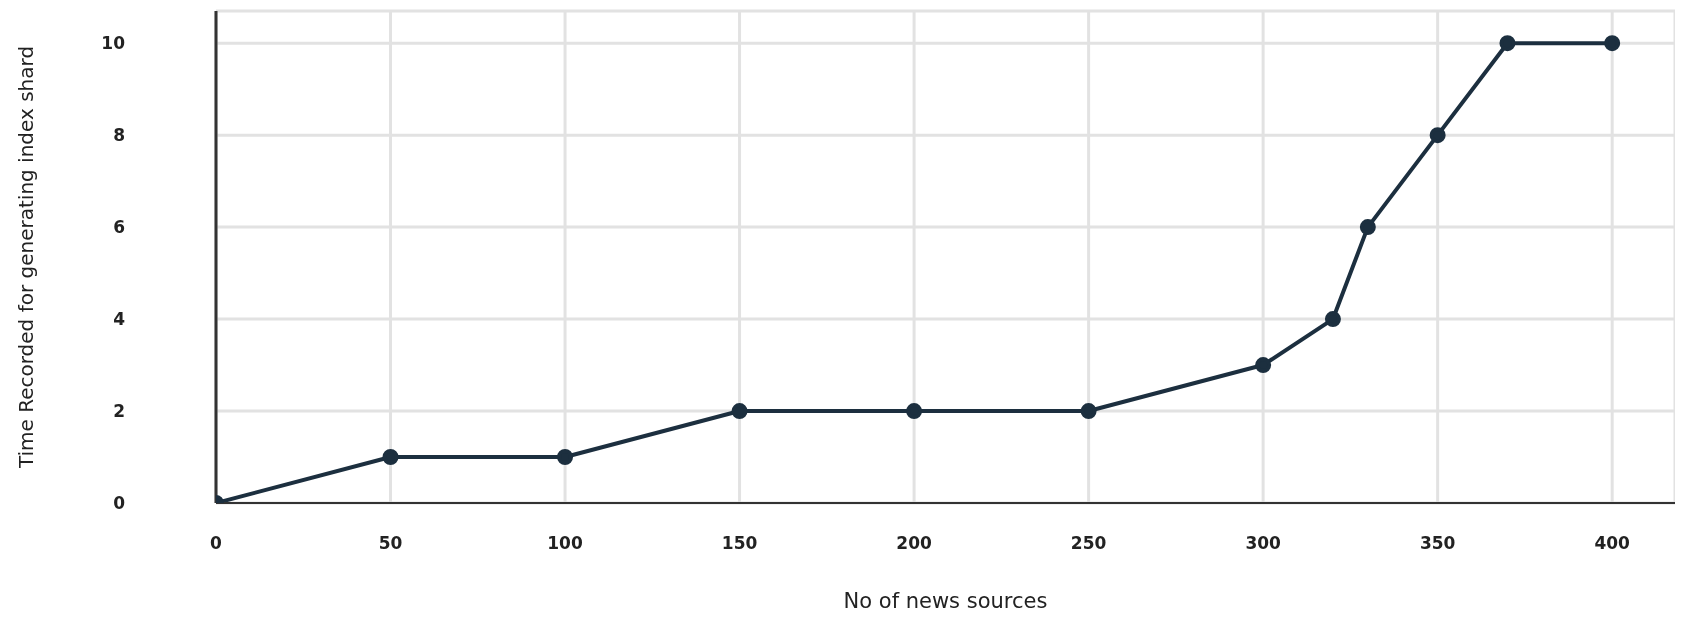 The width and height of the screenshot is (1683, 636). Describe the element at coordinates (565, 543) in the screenshot. I see `x-tick-label: 100` at that location.